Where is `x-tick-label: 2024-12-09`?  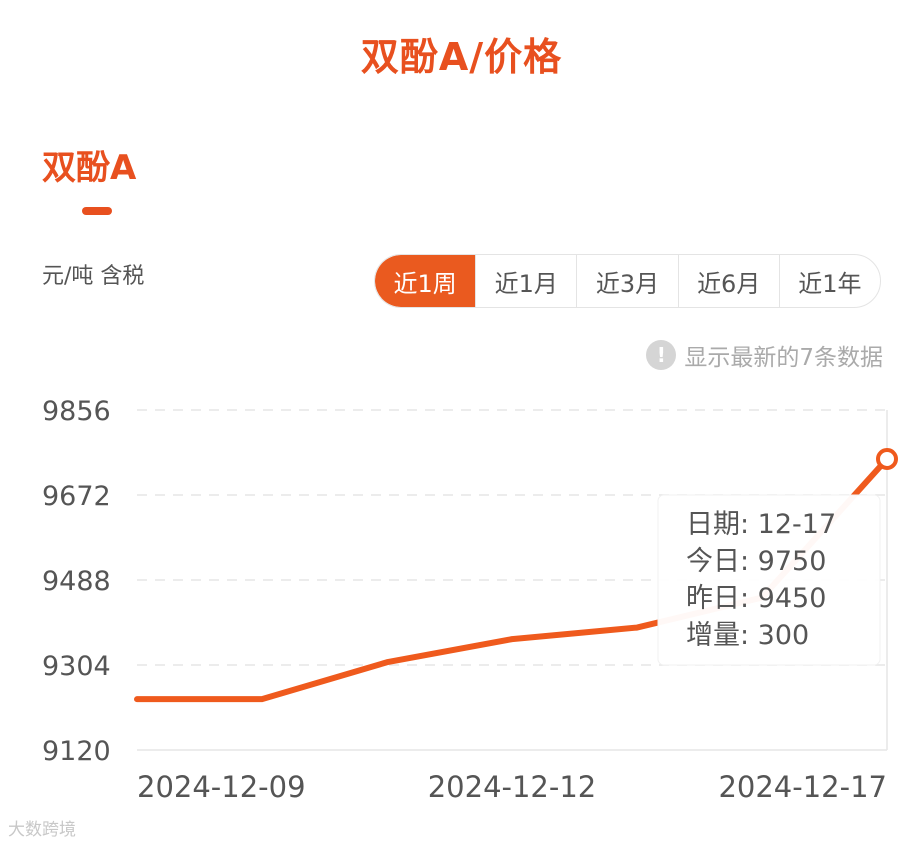
x-tick-label: 2024-12-09 is located at coordinates (221, 787).